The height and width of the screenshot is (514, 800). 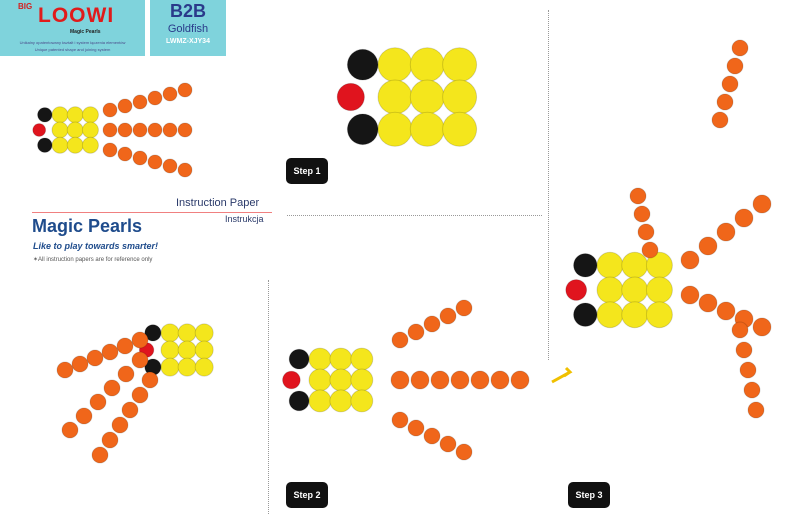 I want to click on product-box: B2B Goldfish LWMZ-XJY34, so click(x=188, y=28).